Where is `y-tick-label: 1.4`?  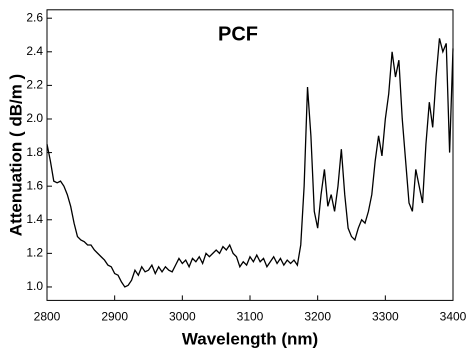
y-tick-label: 1.4 is located at coordinates (34, 219).